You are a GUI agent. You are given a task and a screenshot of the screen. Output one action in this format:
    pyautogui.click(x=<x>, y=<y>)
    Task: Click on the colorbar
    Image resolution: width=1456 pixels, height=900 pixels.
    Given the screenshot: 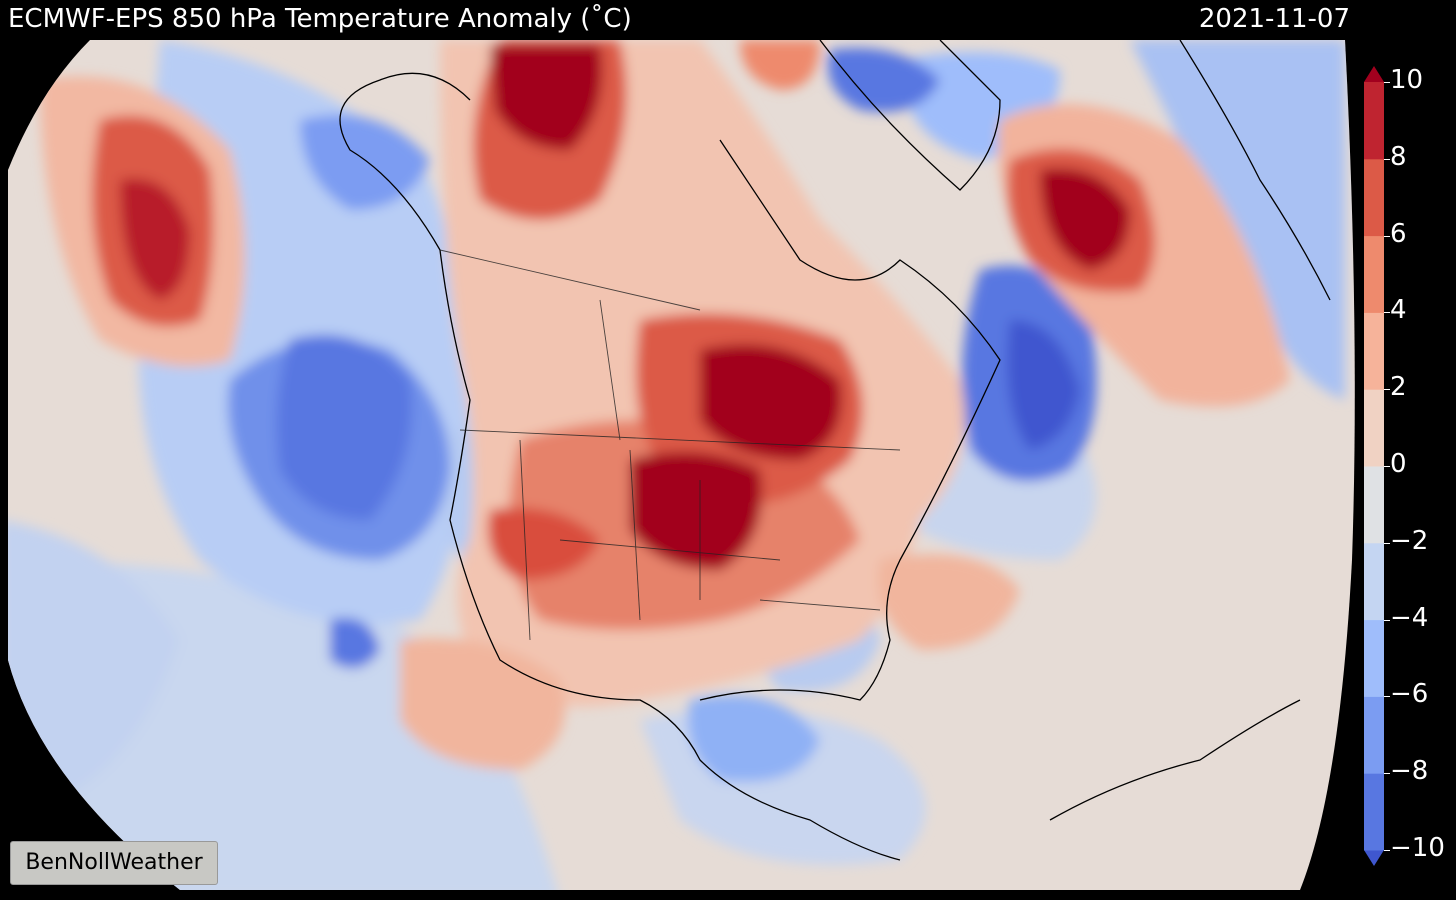 What is the action you would take?
    pyautogui.click(x=1374, y=466)
    